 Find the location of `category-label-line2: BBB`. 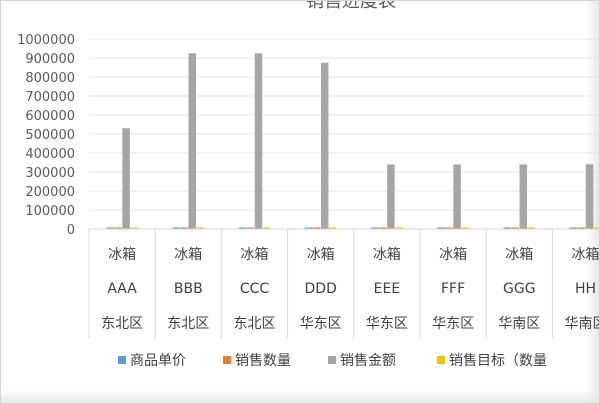

category-label-line2: BBB is located at coordinates (188, 289).